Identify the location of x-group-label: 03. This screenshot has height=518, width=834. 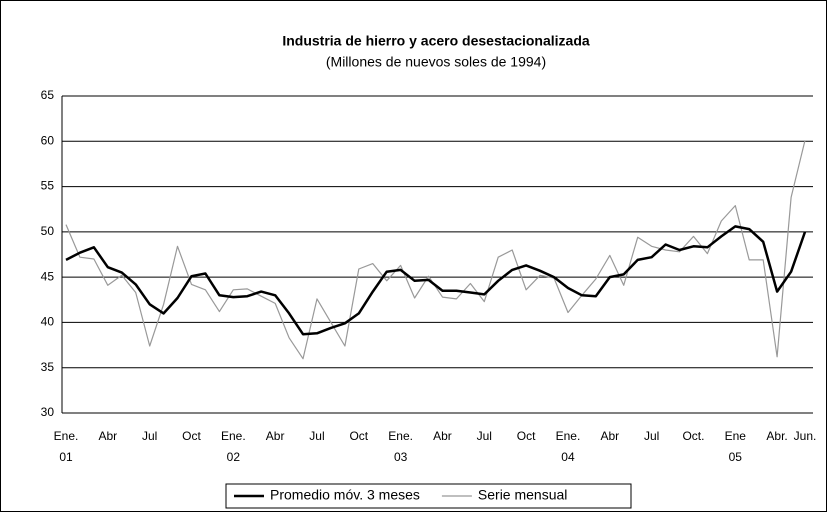
(401, 457).